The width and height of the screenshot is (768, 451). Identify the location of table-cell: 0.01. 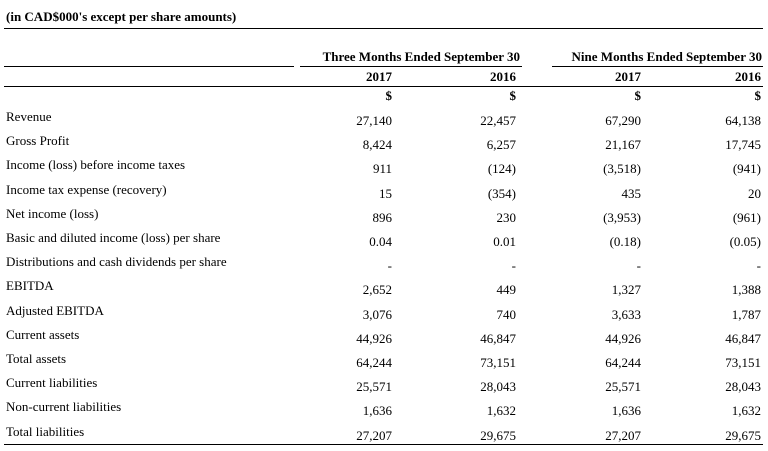
(504, 241).